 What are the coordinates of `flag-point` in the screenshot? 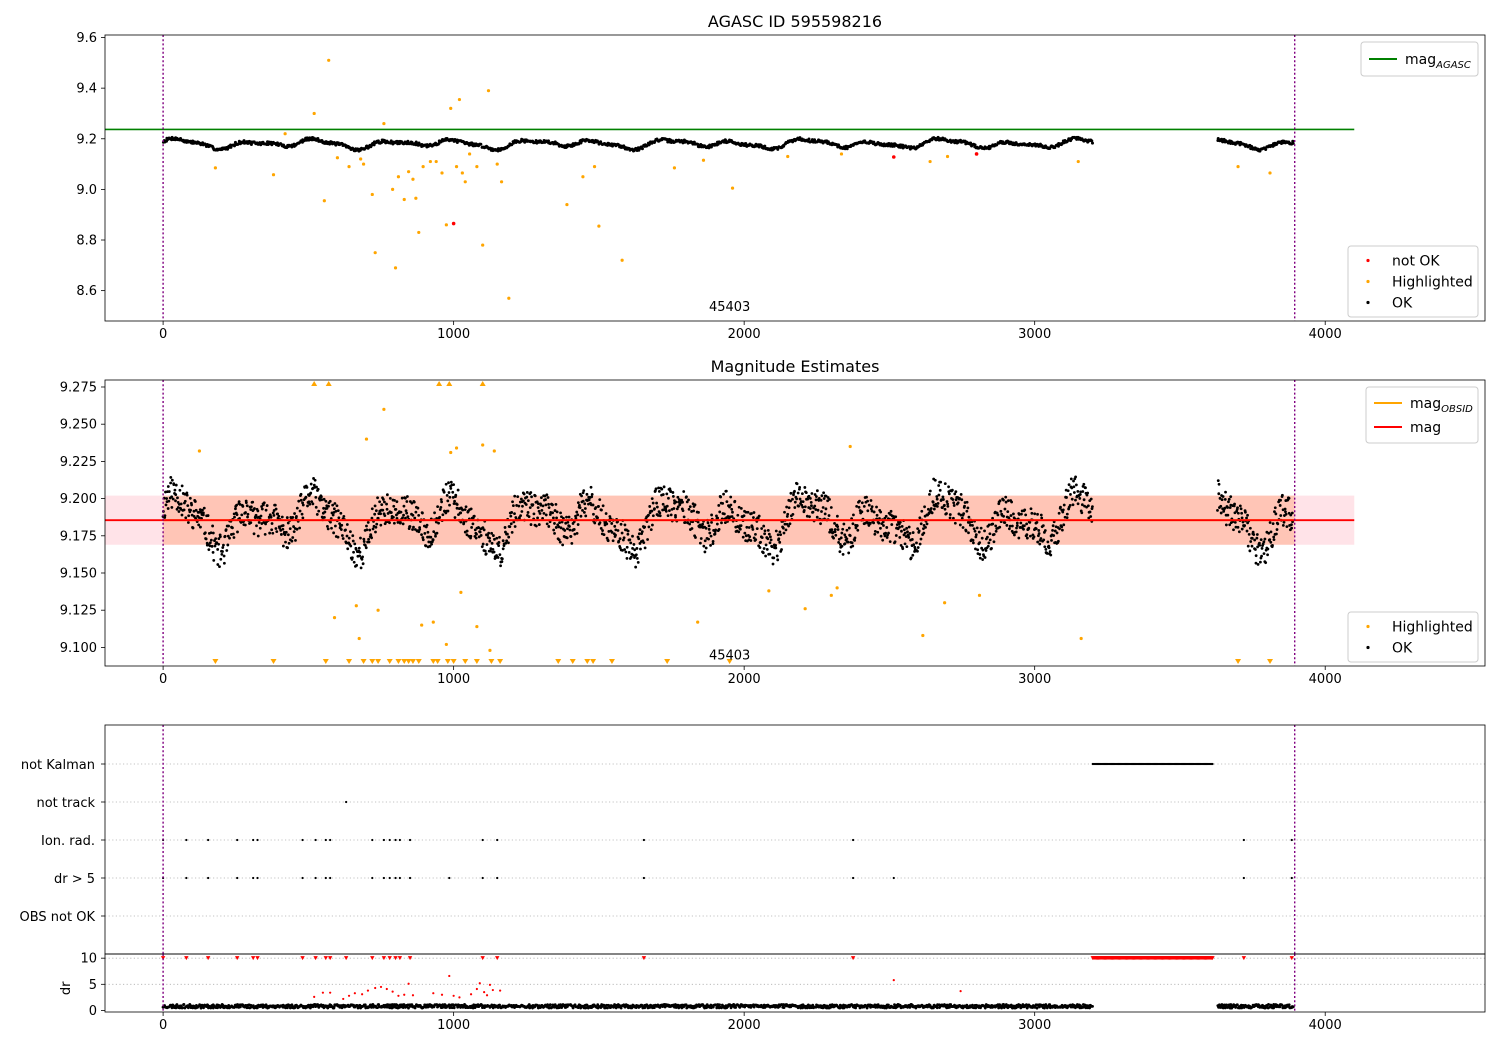 It's located at (644, 878).